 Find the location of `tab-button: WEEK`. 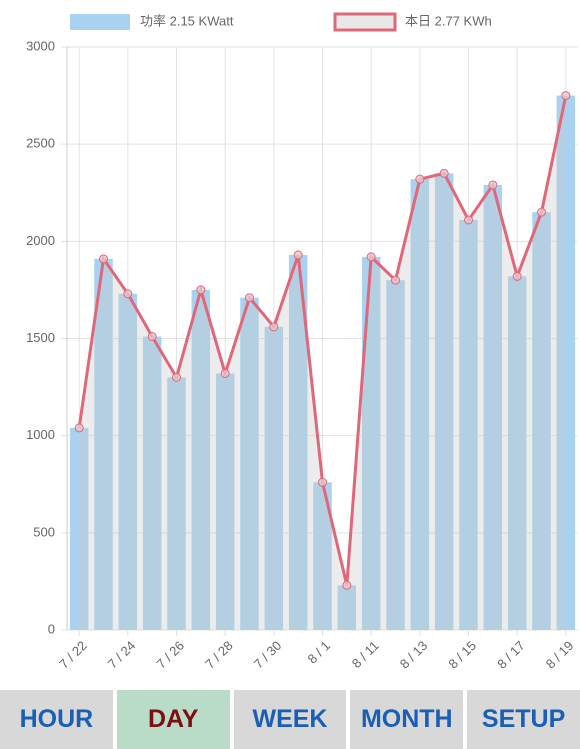

tab-button: WEEK is located at coordinates (290, 719).